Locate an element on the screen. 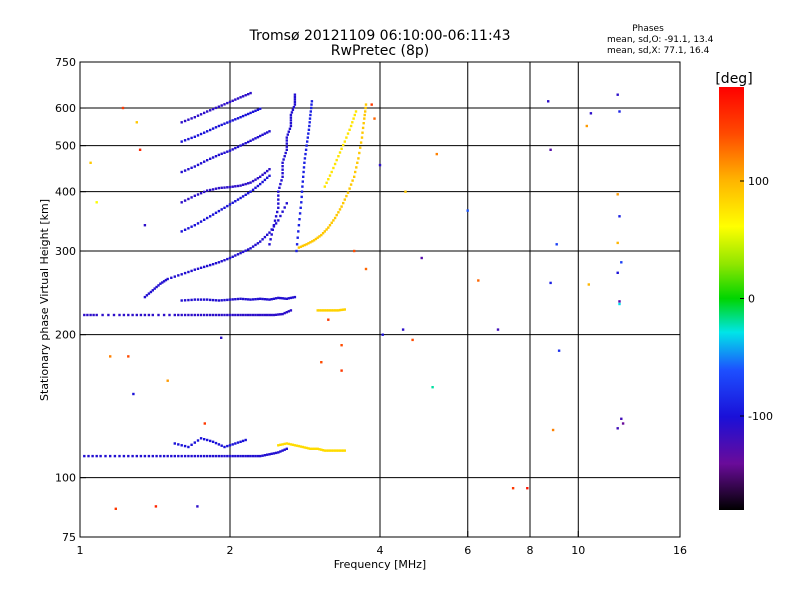  colorbar is located at coordinates (731, 298).